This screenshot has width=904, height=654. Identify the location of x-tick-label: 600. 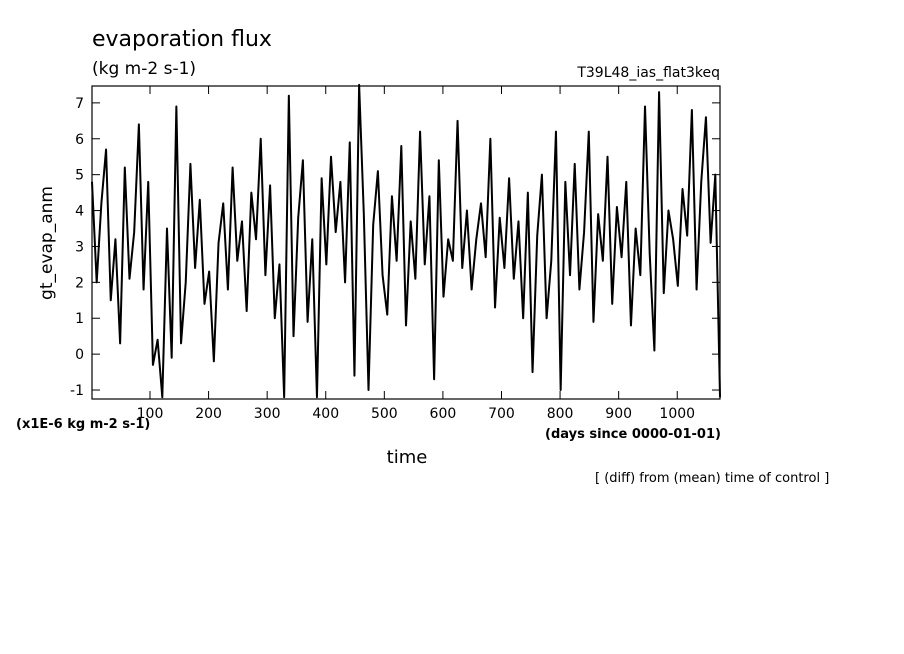
(443, 414).